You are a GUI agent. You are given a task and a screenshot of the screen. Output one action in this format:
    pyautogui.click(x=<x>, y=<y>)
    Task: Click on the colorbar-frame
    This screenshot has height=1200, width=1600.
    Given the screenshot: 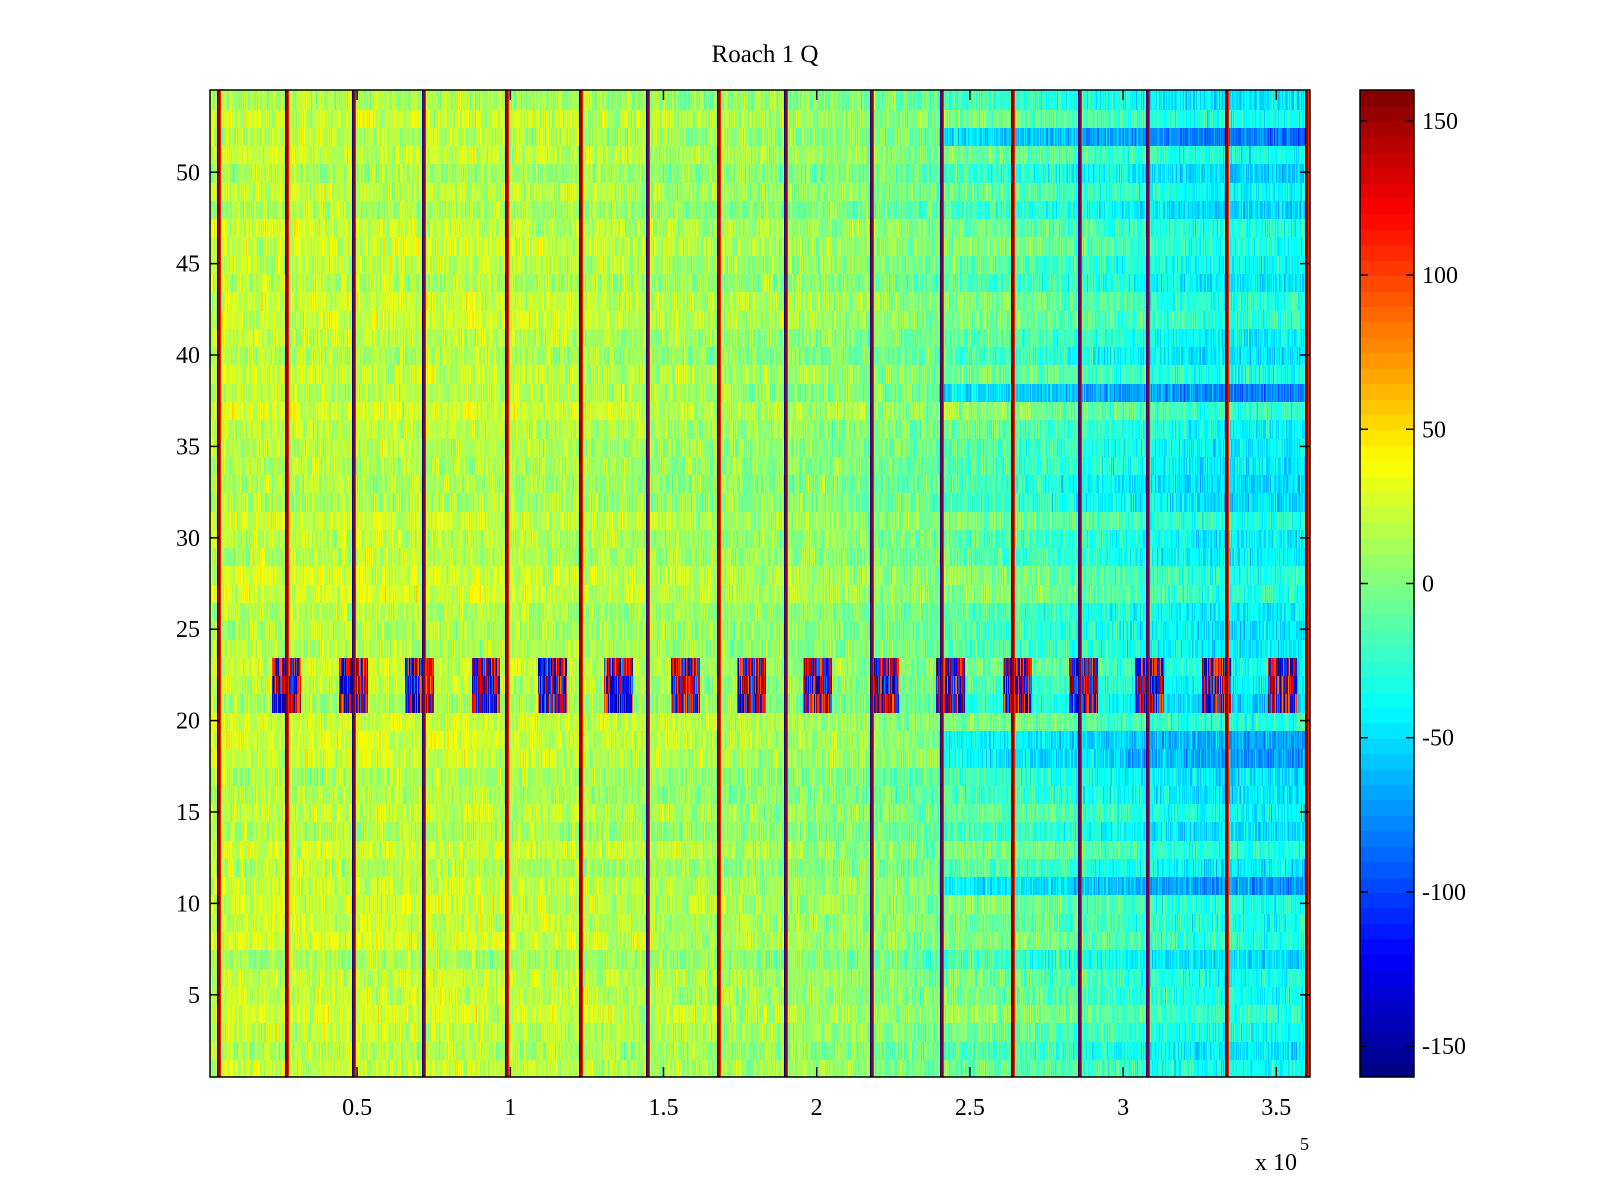 What is the action you would take?
    pyautogui.click(x=1387, y=583)
    